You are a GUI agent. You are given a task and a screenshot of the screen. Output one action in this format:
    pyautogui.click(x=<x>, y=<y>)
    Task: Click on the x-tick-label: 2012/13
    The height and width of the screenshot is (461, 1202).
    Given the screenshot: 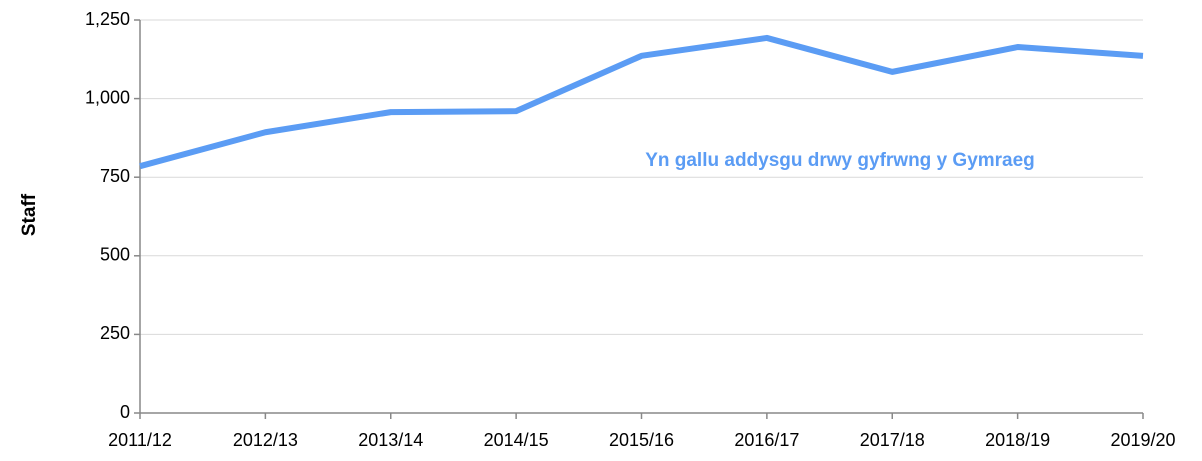 What is the action you would take?
    pyautogui.click(x=265, y=440)
    